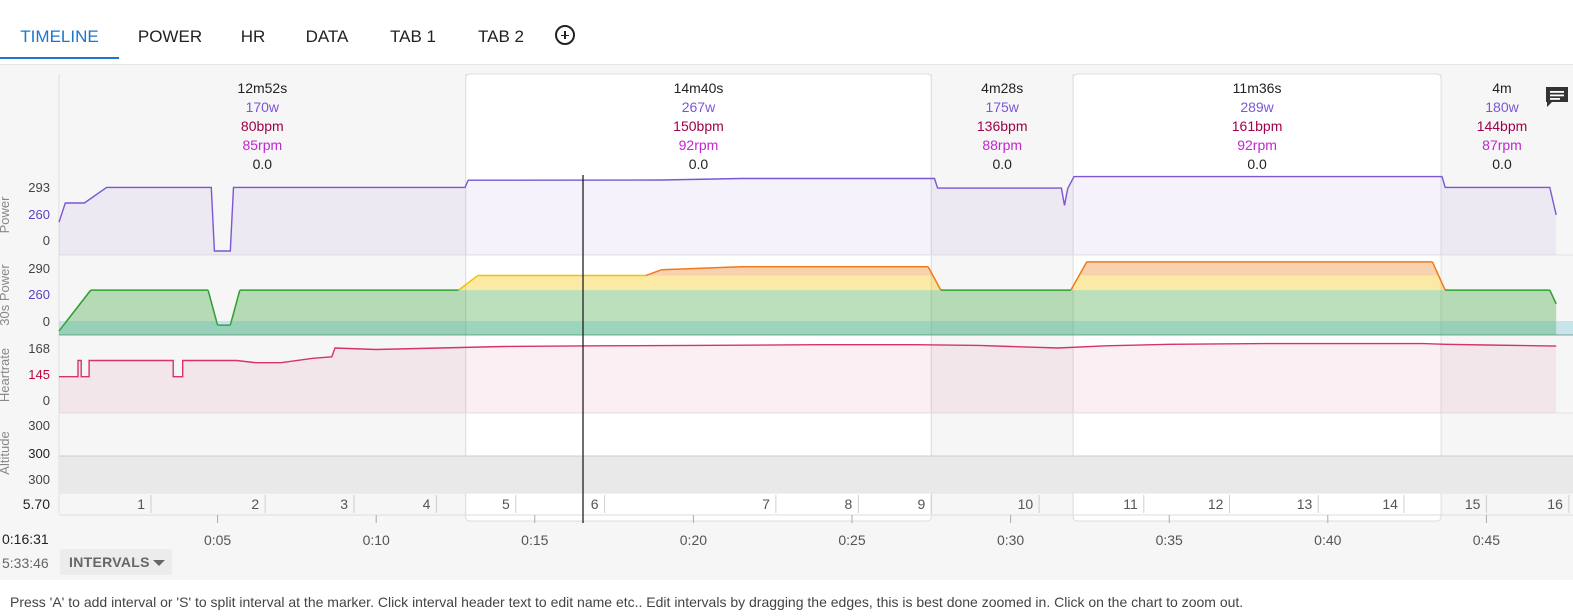  What do you see at coordinates (1501, 88) in the screenshot?
I see `interval-duration: 4m` at bounding box center [1501, 88].